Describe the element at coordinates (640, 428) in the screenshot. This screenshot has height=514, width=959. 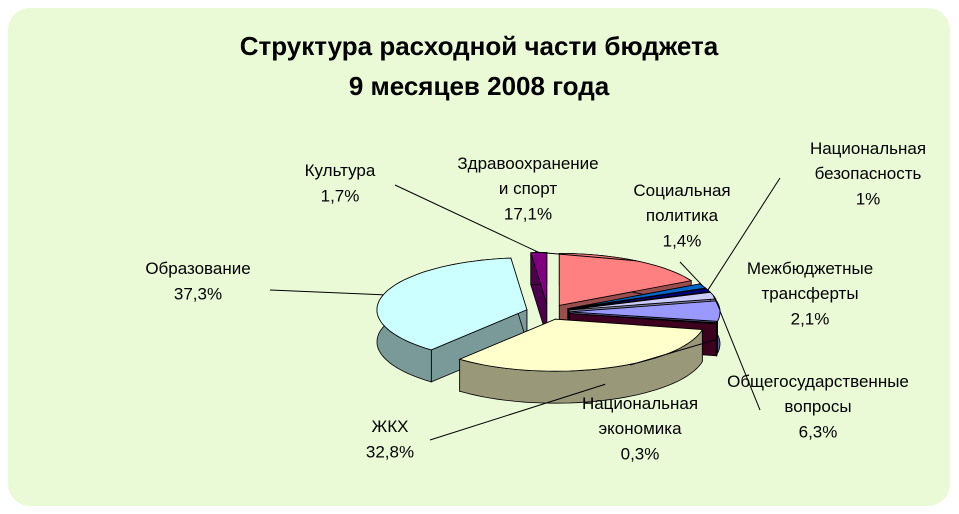
I see `category-label-line: экономика` at that location.